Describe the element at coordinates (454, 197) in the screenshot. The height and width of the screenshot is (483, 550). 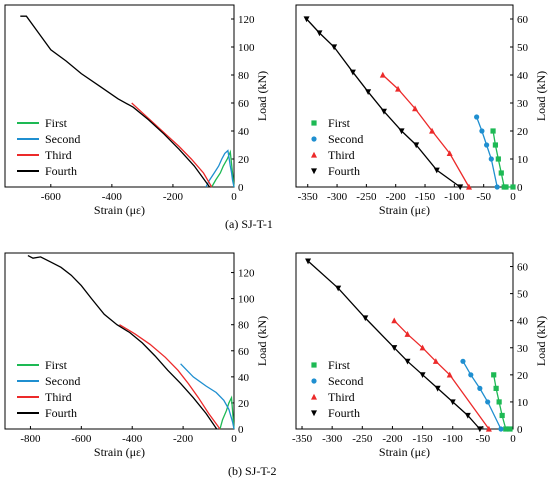
I see `x-tick-label: -100` at that location.